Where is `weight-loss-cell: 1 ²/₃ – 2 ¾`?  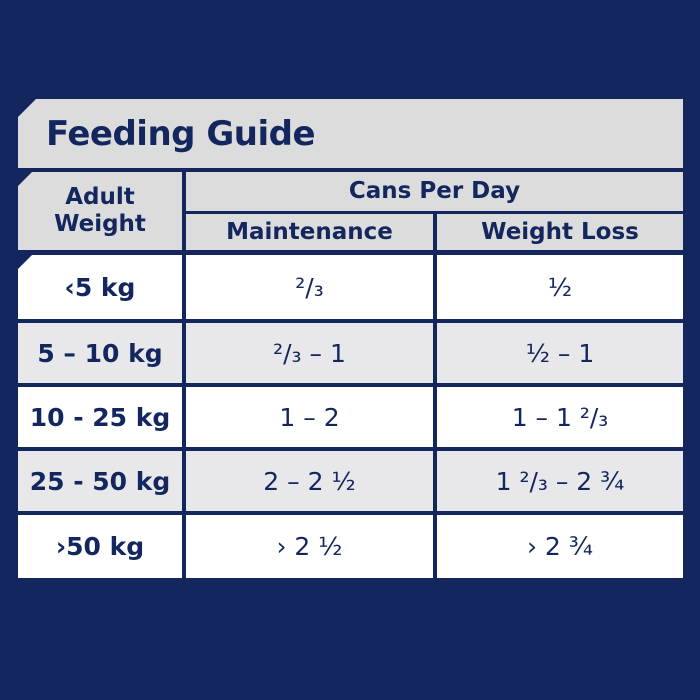
weight-loss-cell: 1 ²/₃ – 2 ¾ is located at coordinates (560, 481).